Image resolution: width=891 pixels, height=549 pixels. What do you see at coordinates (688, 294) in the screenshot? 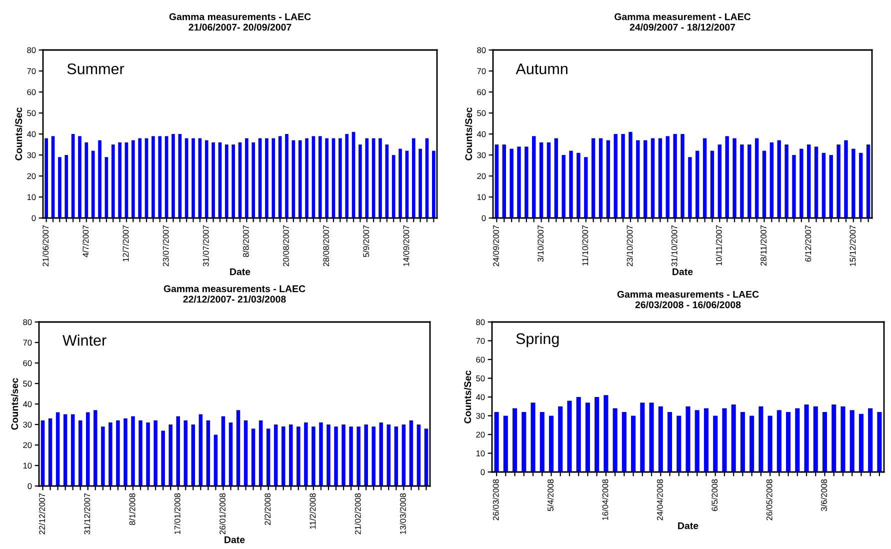
I see `chart-title: Gamma measurements - LAEC` at bounding box center [688, 294].